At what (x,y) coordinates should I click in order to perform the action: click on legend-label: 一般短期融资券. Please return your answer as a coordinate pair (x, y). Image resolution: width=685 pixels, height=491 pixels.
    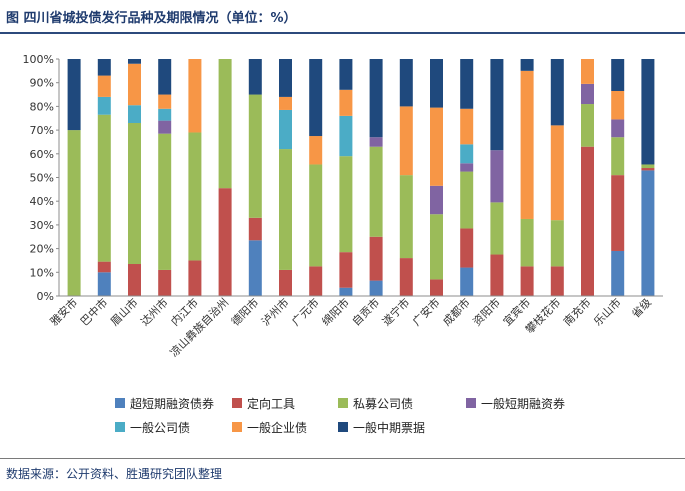
    Looking at the image, I should click on (523, 403).